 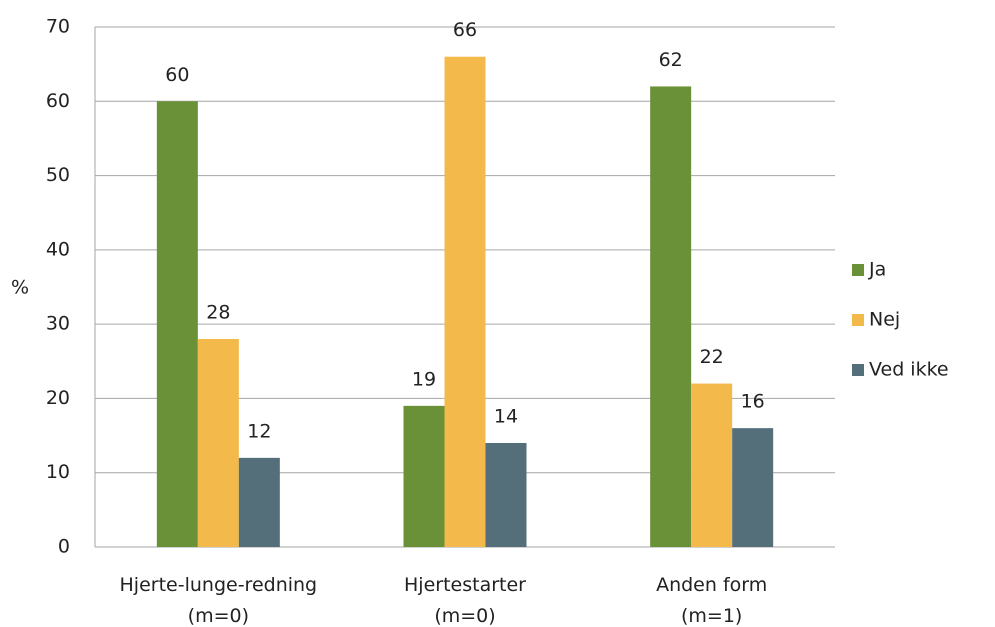 I want to click on data-label: 22, so click(x=712, y=357).